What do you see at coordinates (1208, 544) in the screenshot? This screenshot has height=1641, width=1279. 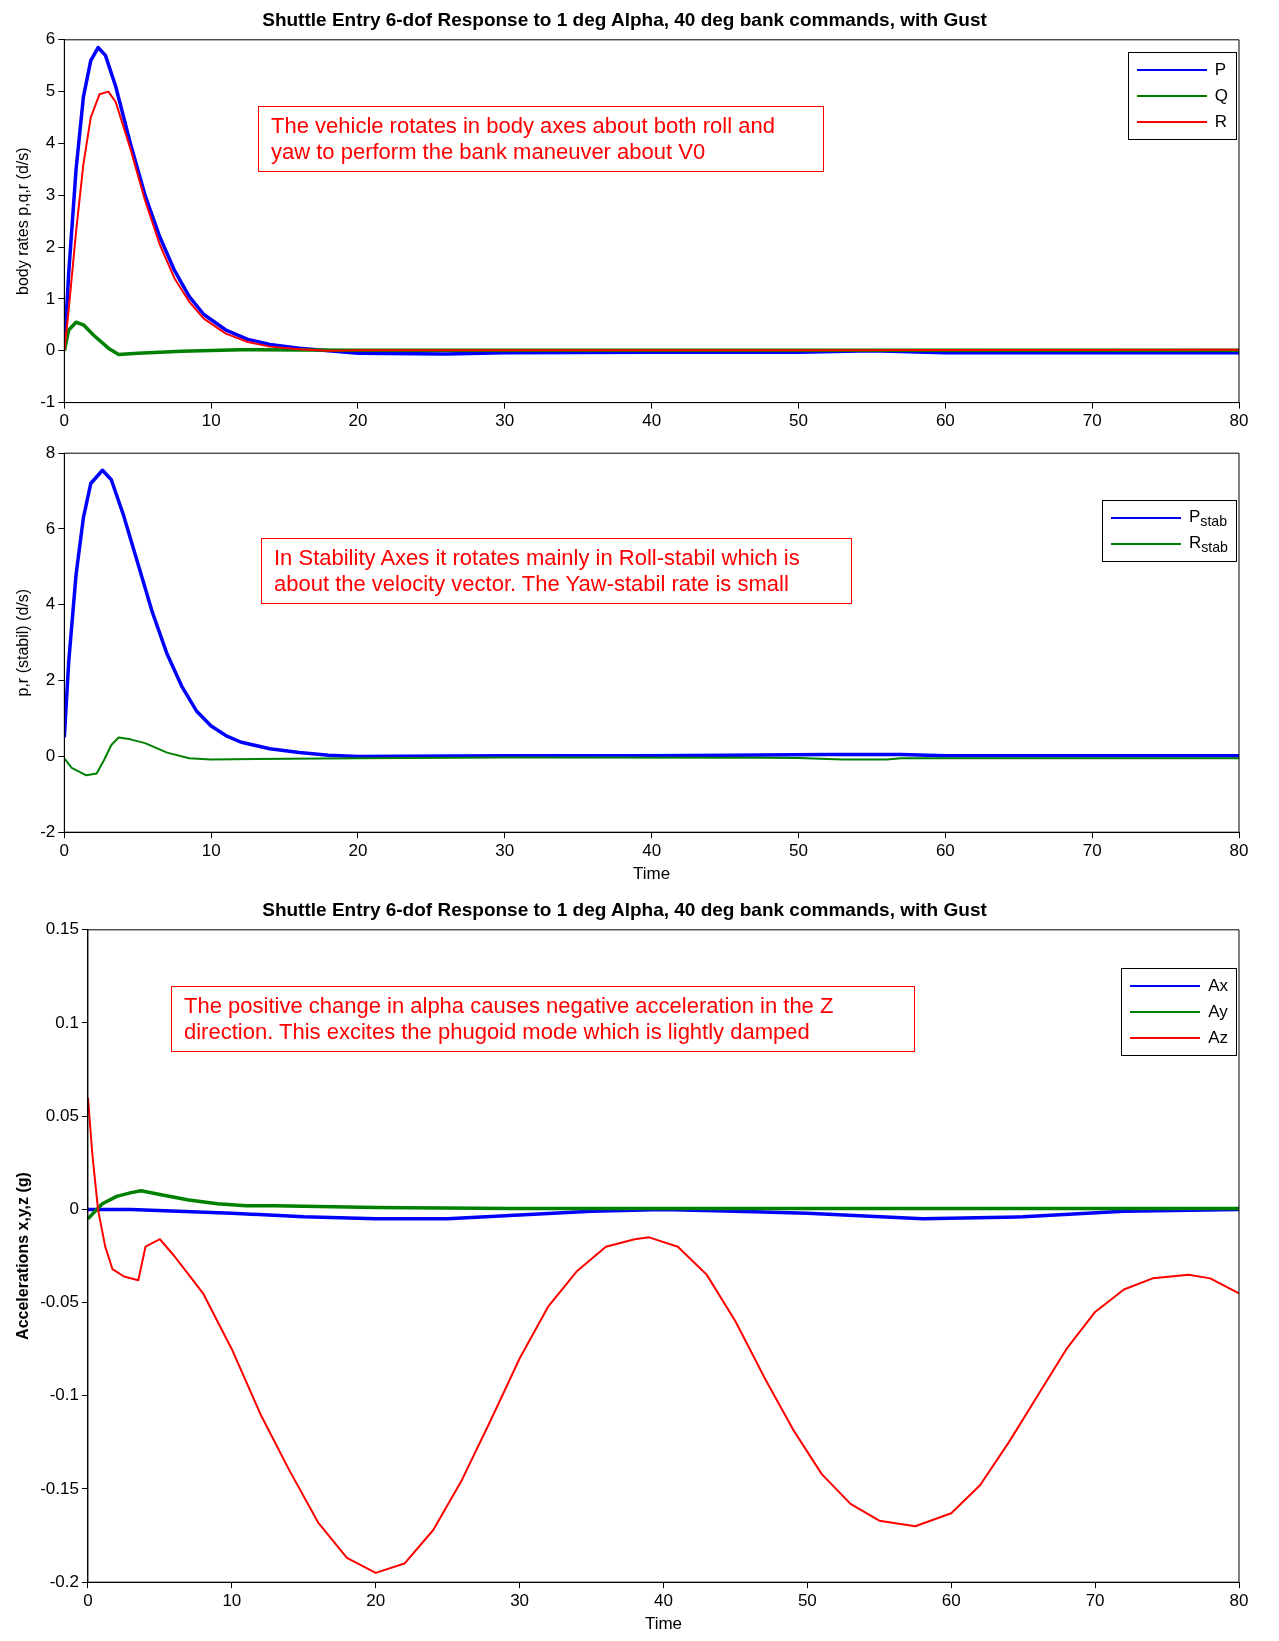 I see `legend-label: R$_{stab}$` at bounding box center [1208, 544].